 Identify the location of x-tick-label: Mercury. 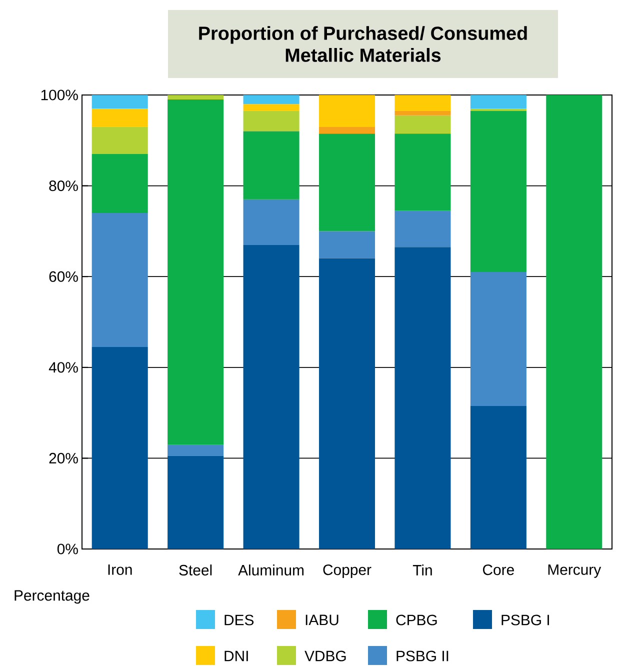
(575, 571).